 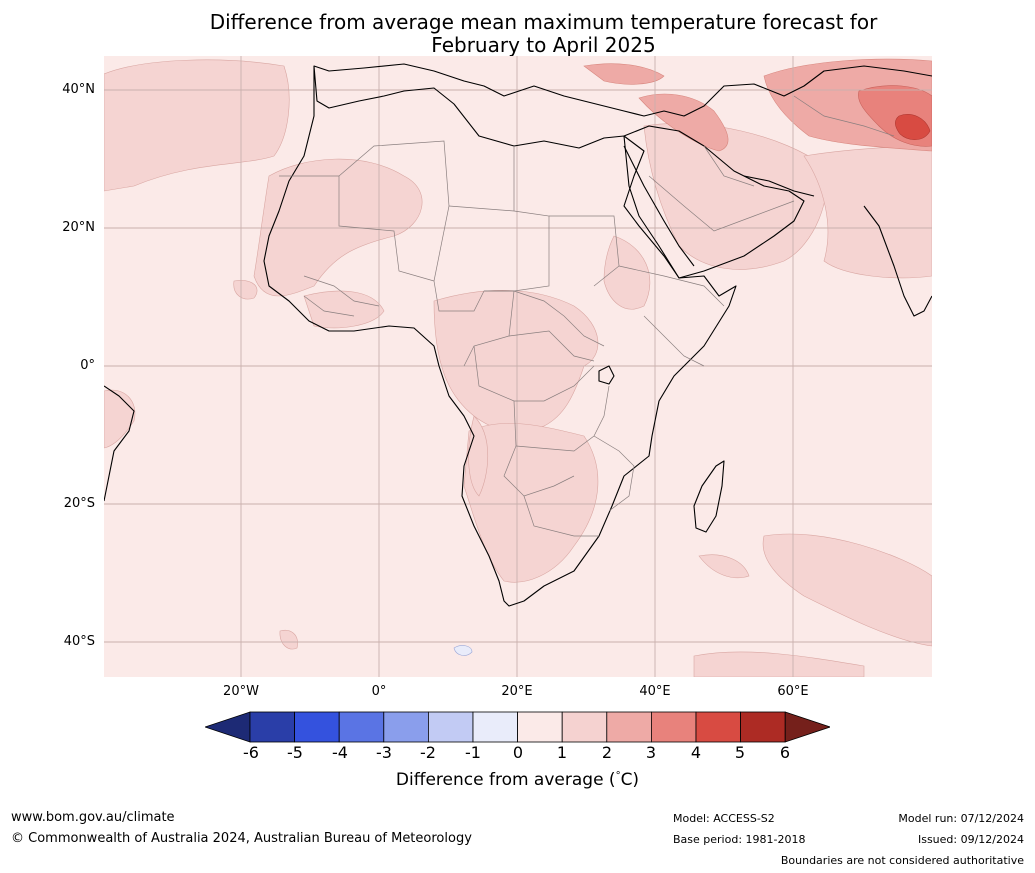 What do you see at coordinates (295, 752) in the screenshot?
I see `colorbar-tick: -5` at bounding box center [295, 752].